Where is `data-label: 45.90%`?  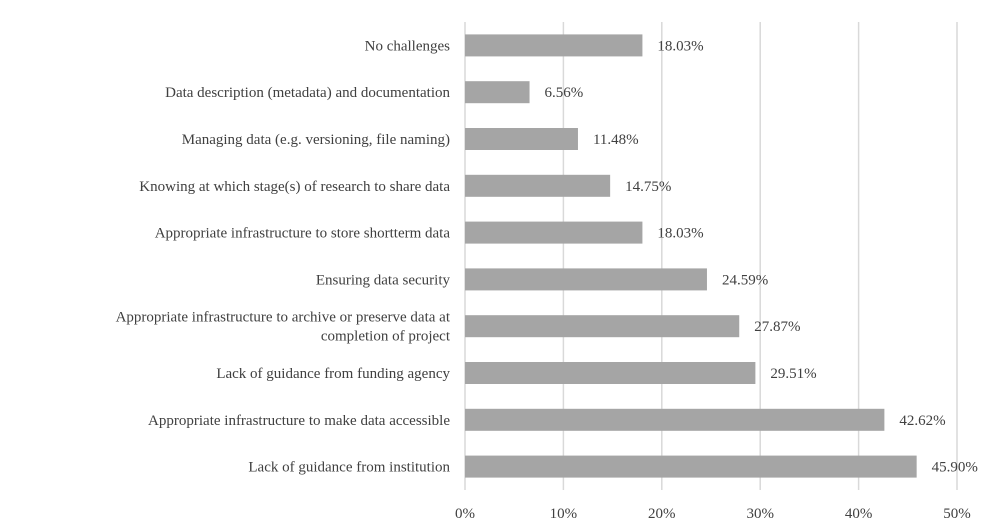
data-label: 45.90% is located at coordinates (955, 468).